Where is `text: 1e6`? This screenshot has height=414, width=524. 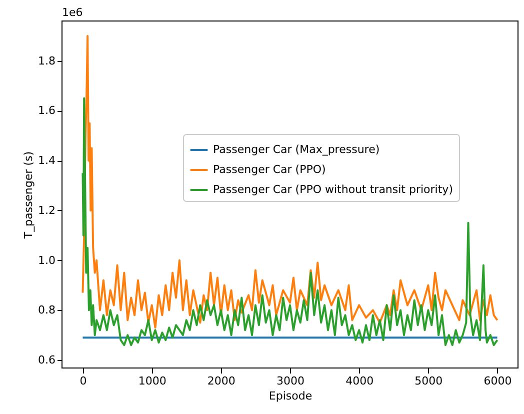 text: 1e6 is located at coordinates (72, 12).